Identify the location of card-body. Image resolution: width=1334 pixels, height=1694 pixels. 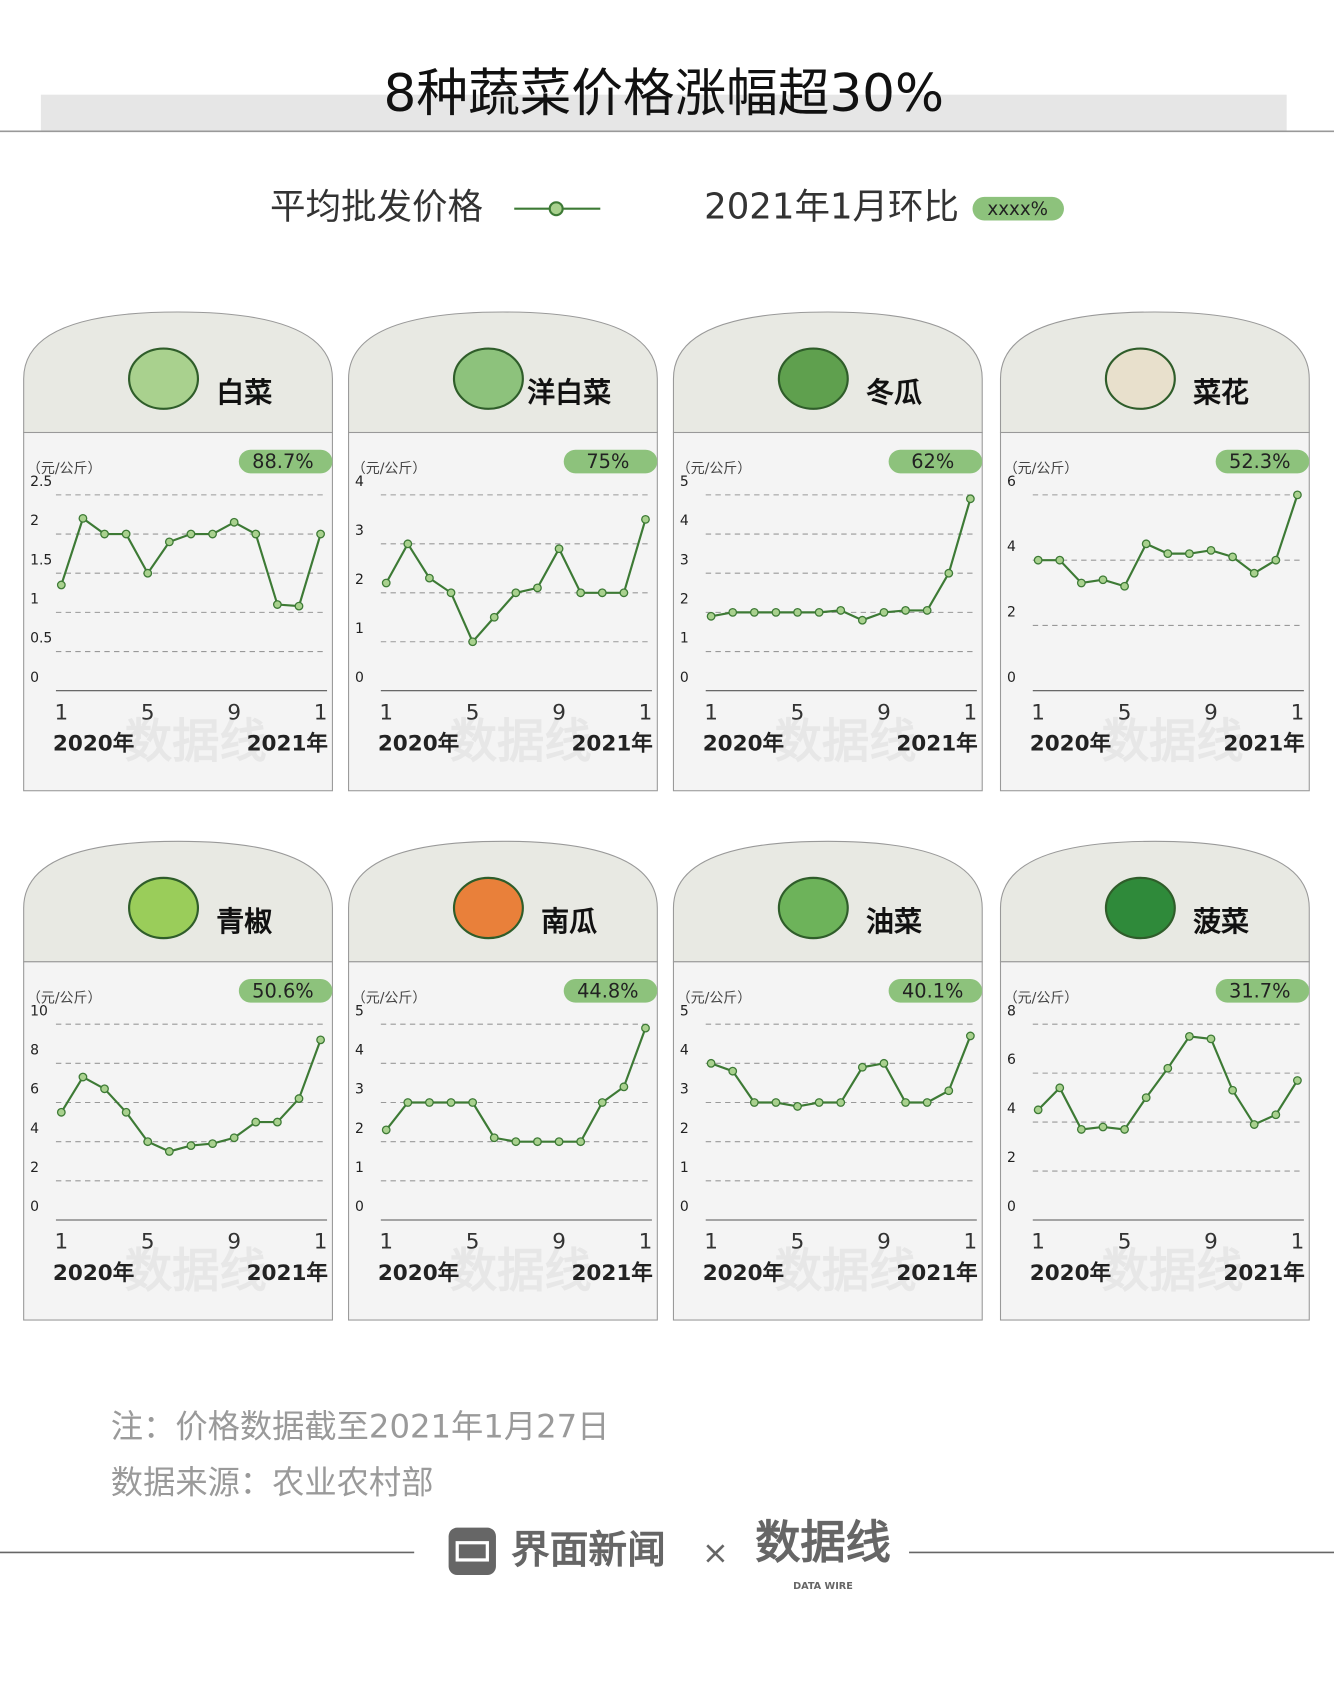
(178, 1141).